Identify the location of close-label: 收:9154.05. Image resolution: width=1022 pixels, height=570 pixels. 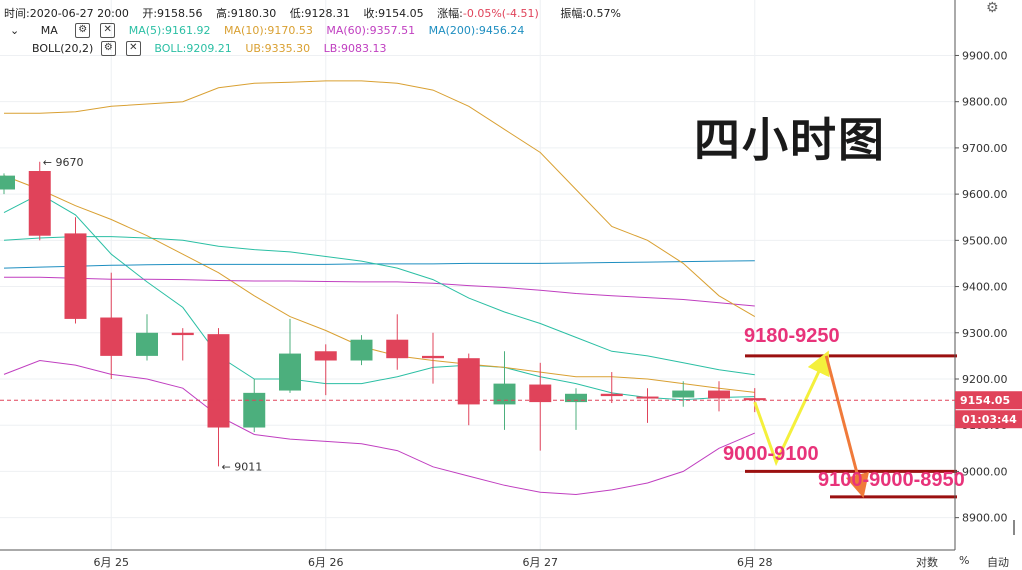
(393, 13).